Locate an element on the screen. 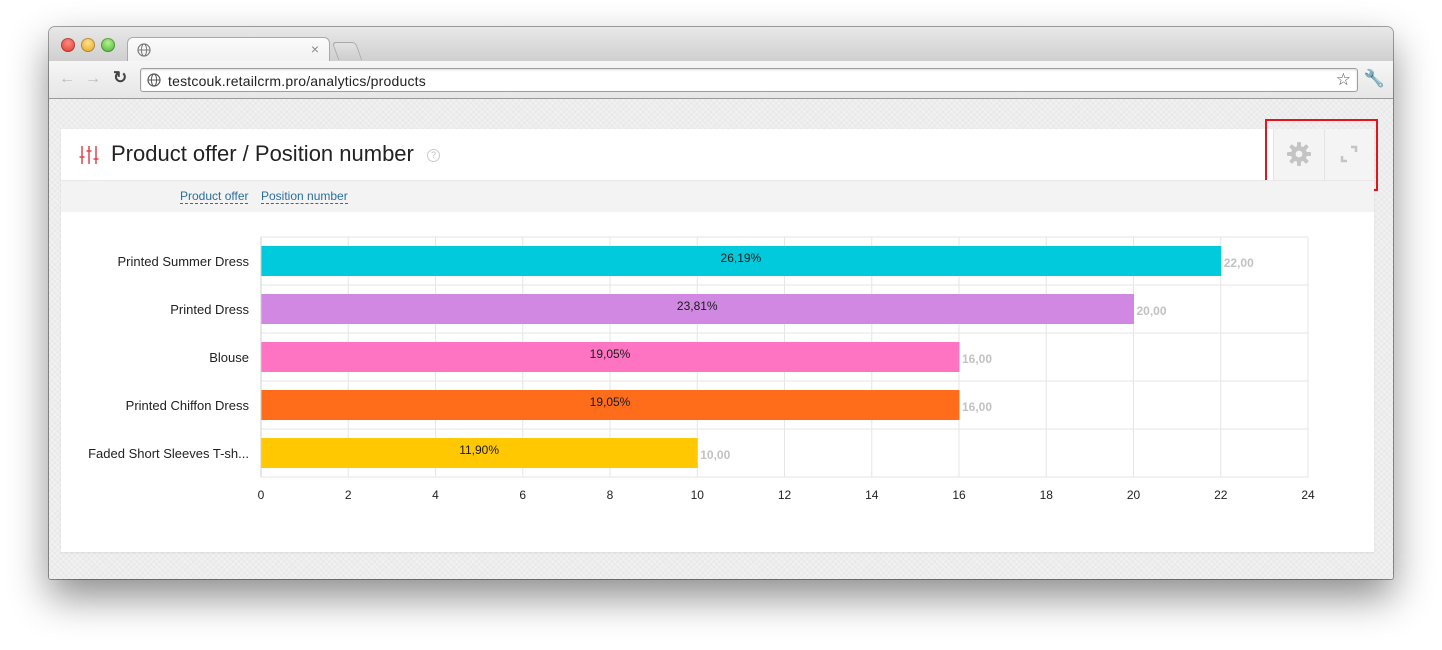 This screenshot has width=1442, height=650. gear-icon is located at coordinates (1299, 154).